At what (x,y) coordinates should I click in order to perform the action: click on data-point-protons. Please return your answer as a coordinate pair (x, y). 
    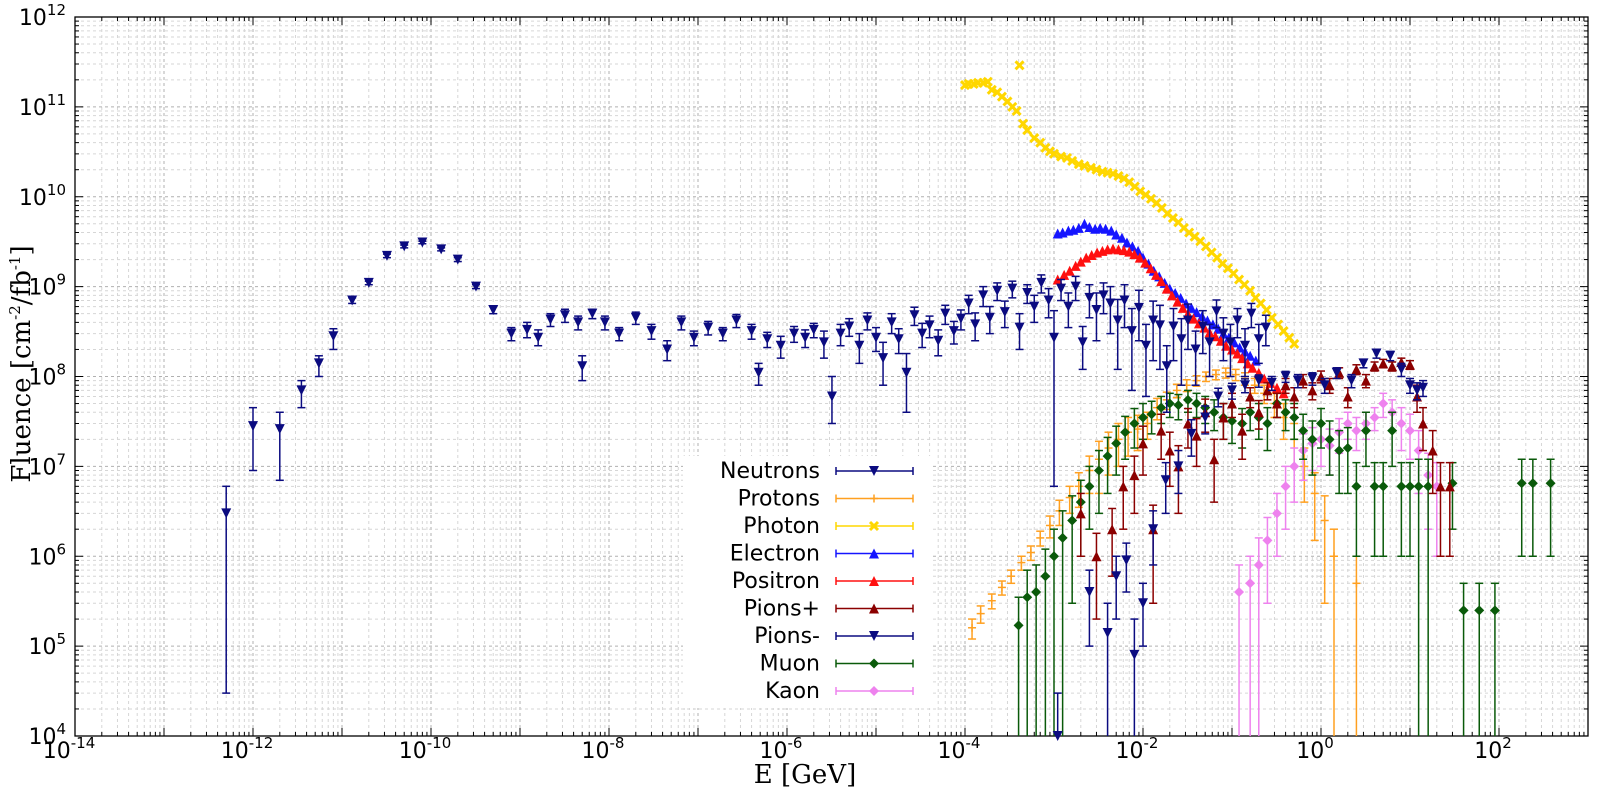
    Looking at the image, I should click on (980, 614).